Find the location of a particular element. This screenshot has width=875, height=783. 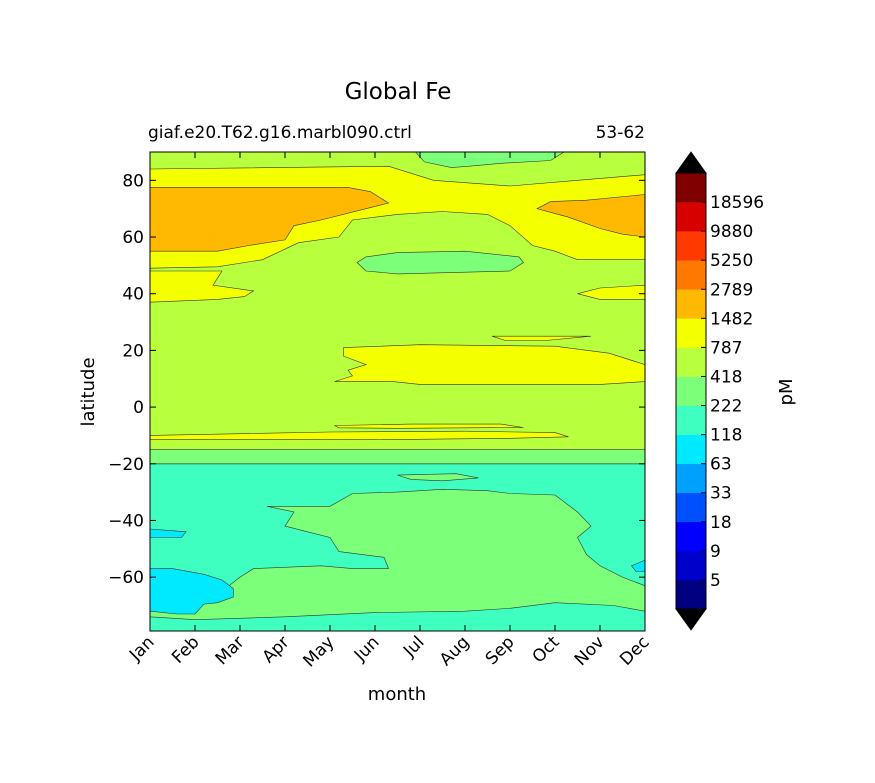

chart-subtitle-left: giaf.e20.T62.g16.marbl090.ctrl is located at coordinates (280, 133).